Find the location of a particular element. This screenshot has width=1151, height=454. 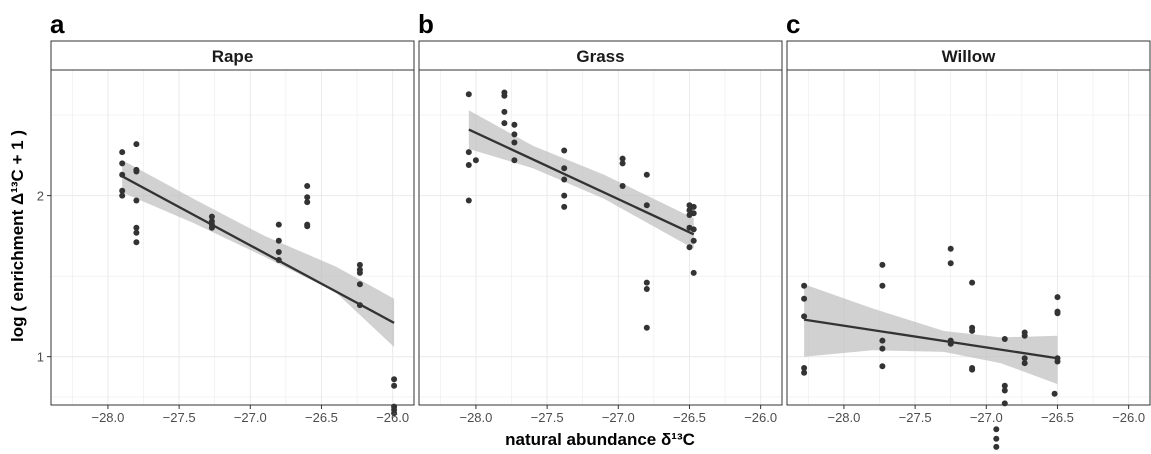

fit-line is located at coordinates (930, 339).